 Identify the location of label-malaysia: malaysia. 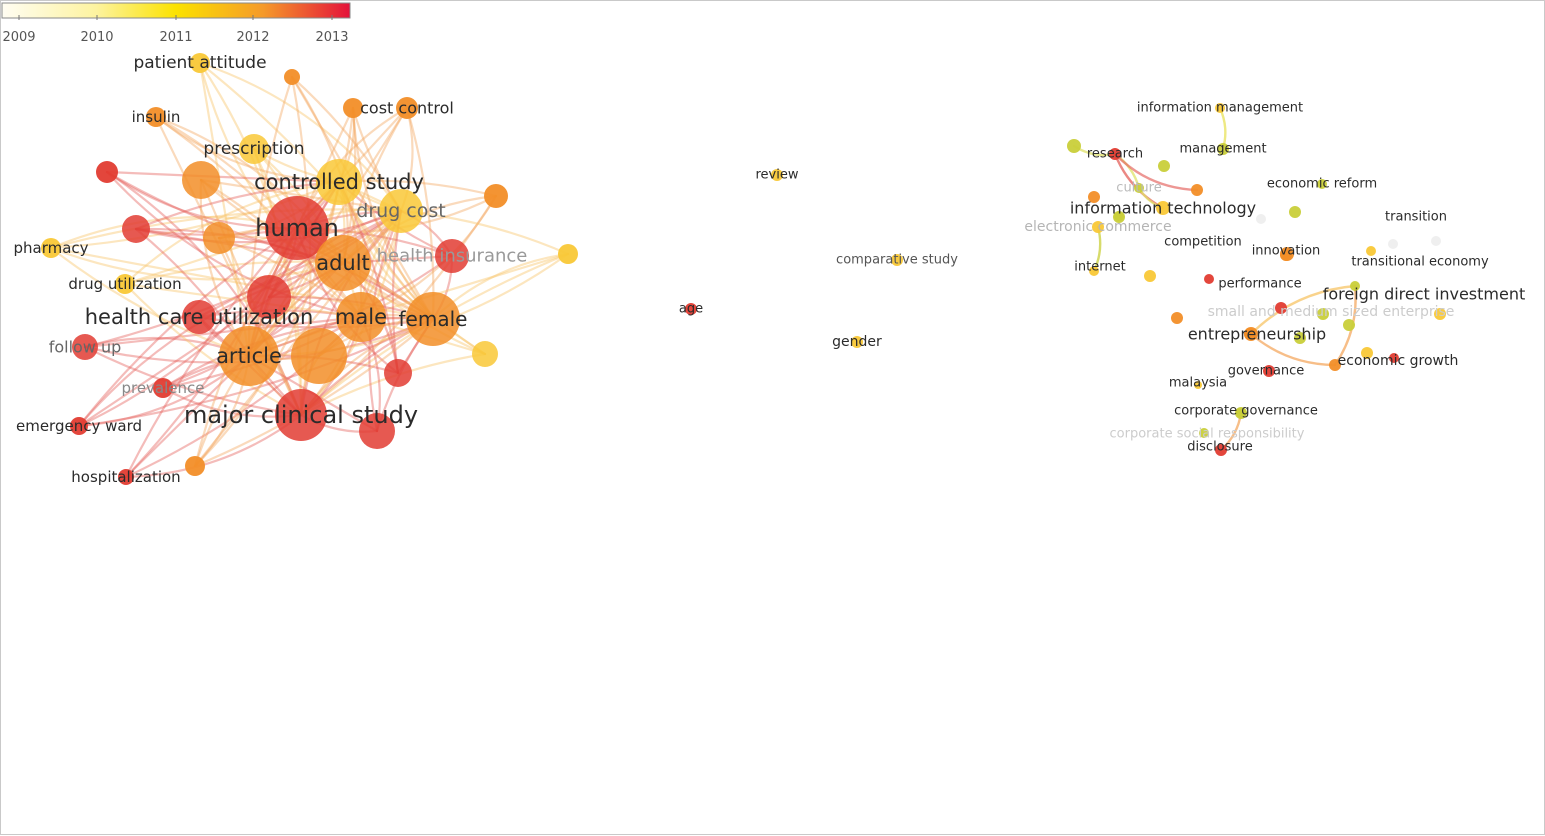
(1198, 383).